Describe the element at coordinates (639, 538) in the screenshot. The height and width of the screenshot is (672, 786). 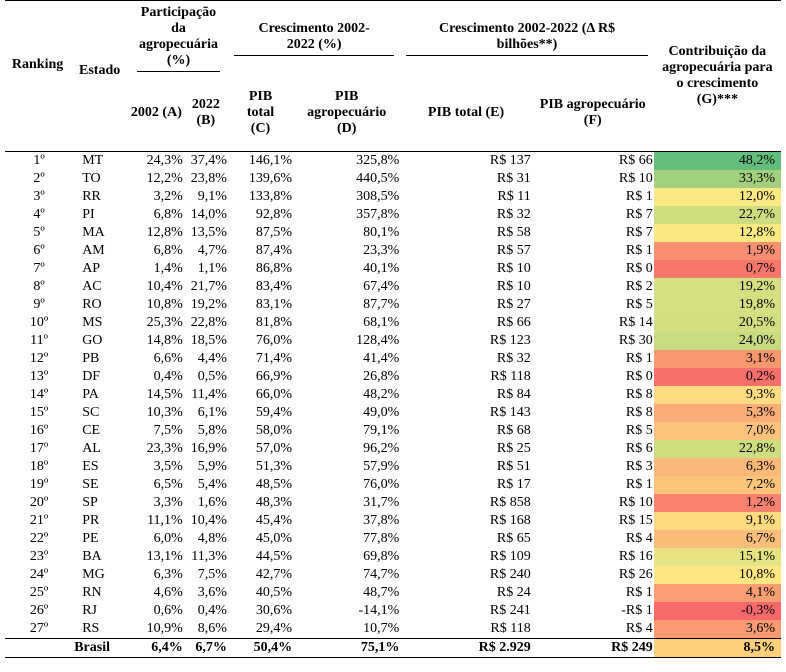
I see `pib-agro-abs-cell: R$ 4` at that location.